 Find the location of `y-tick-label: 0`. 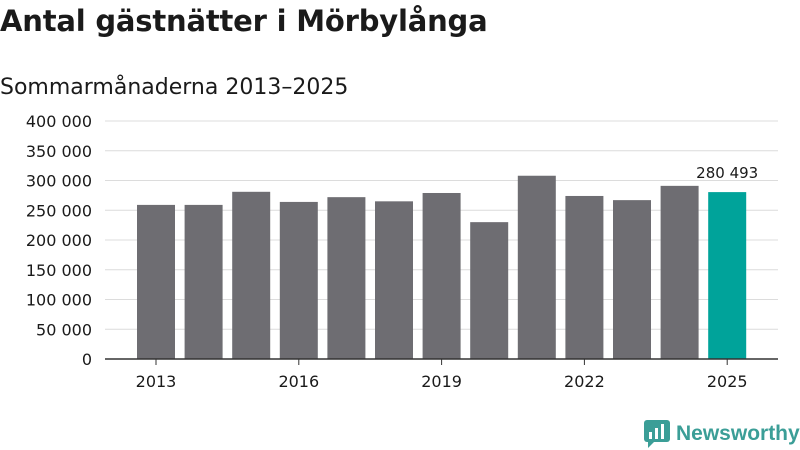

y-tick-label: 0 is located at coordinates (87, 359).